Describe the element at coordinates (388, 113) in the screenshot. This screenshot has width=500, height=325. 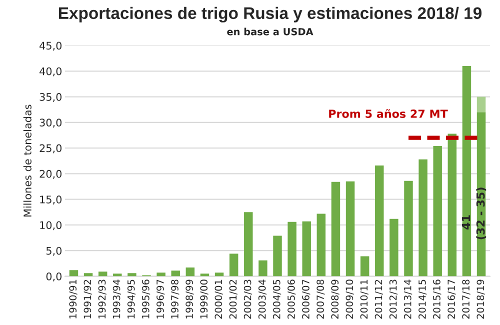
I see `annotation: Prom 5 años 27 MT` at that location.